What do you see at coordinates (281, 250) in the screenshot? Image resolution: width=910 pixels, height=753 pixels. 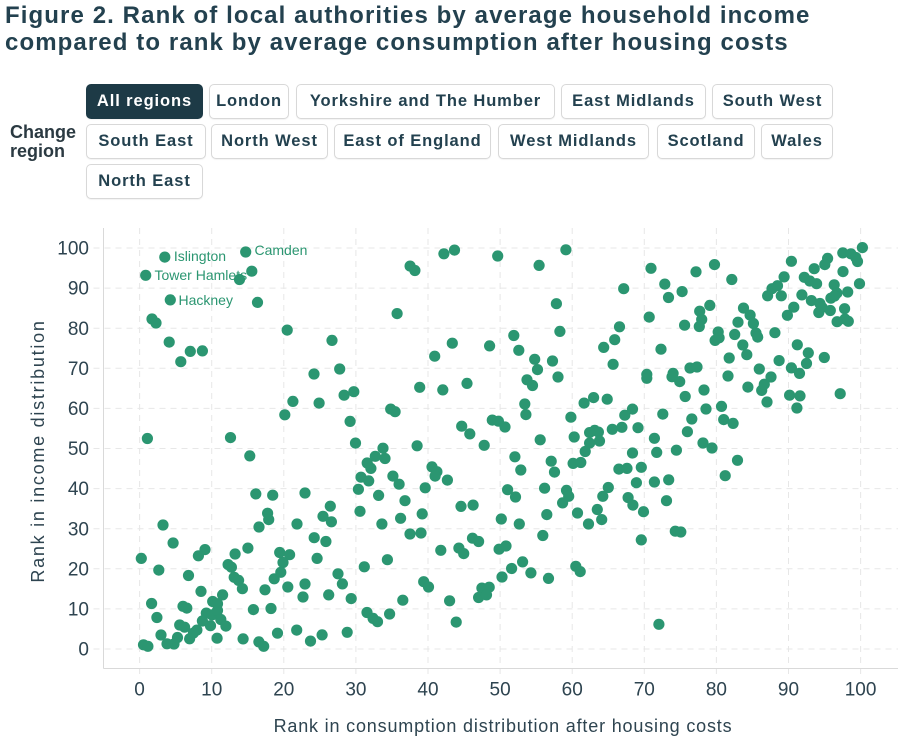 I see `svg-text: Camden` at bounding box center [281, 250].